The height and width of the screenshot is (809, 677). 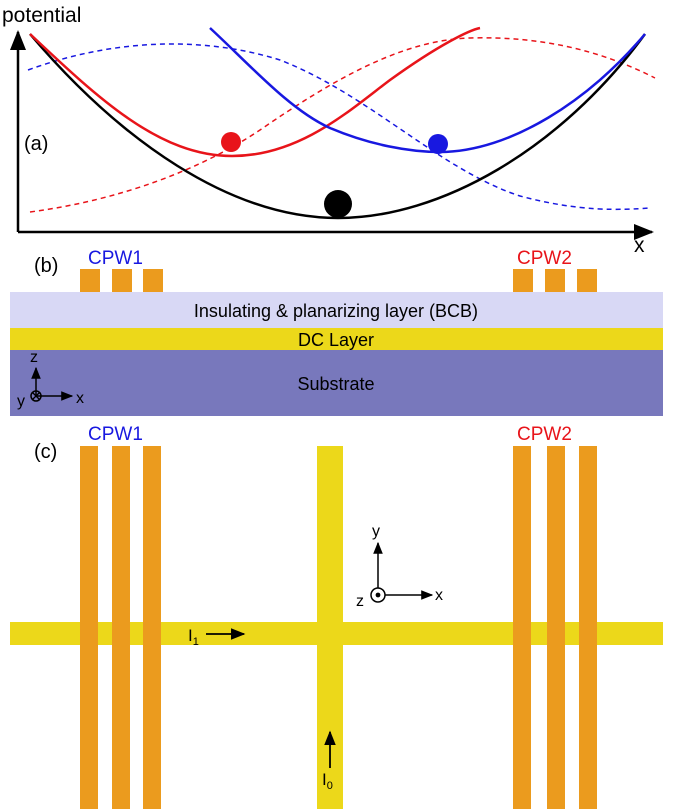 I want to click on dc-layer-label: DC Layer, so click(x=336, y=340).